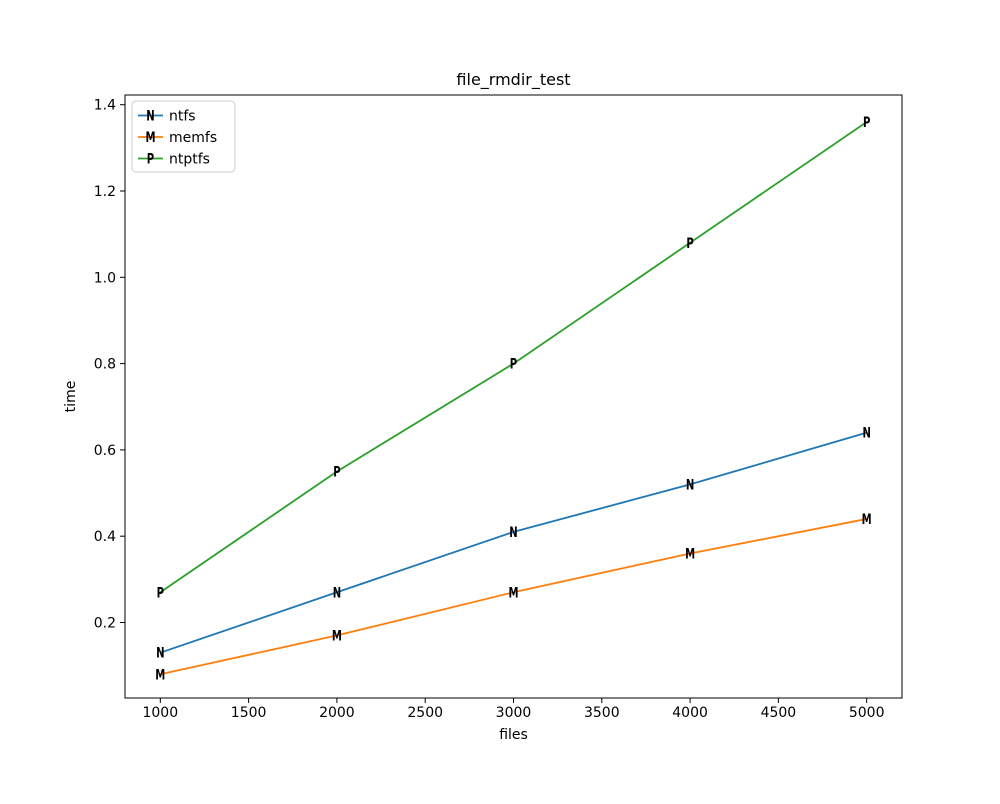 Image resolution: width=1000 pixels, height=804 pixels. I want to click on marker-ntptfs-4000: P, so click(689, 243).